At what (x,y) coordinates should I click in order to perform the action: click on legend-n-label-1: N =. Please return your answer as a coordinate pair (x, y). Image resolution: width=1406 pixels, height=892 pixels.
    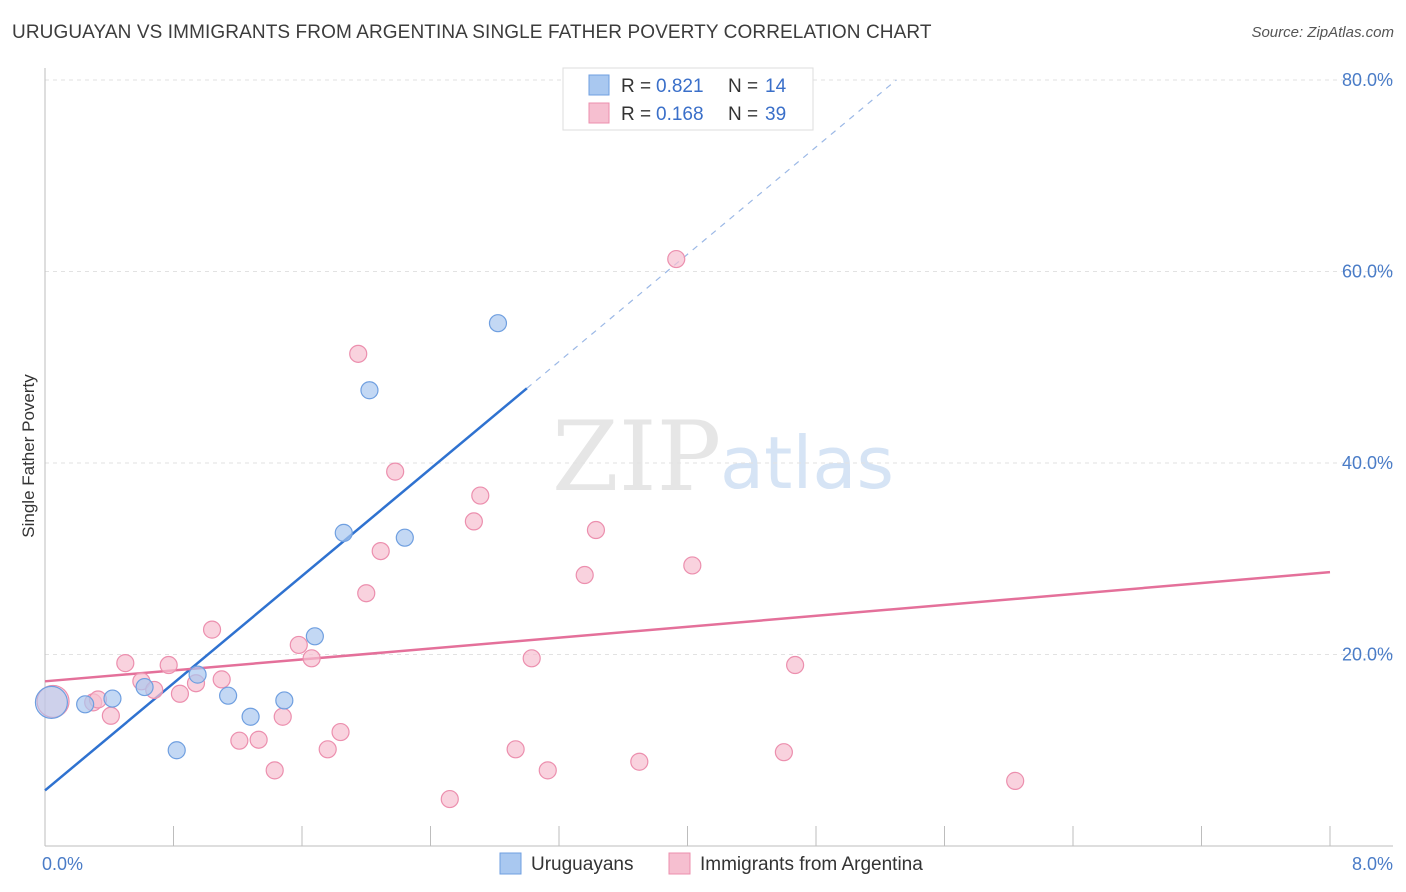
    Looking at the image, I should click on (743, 86).